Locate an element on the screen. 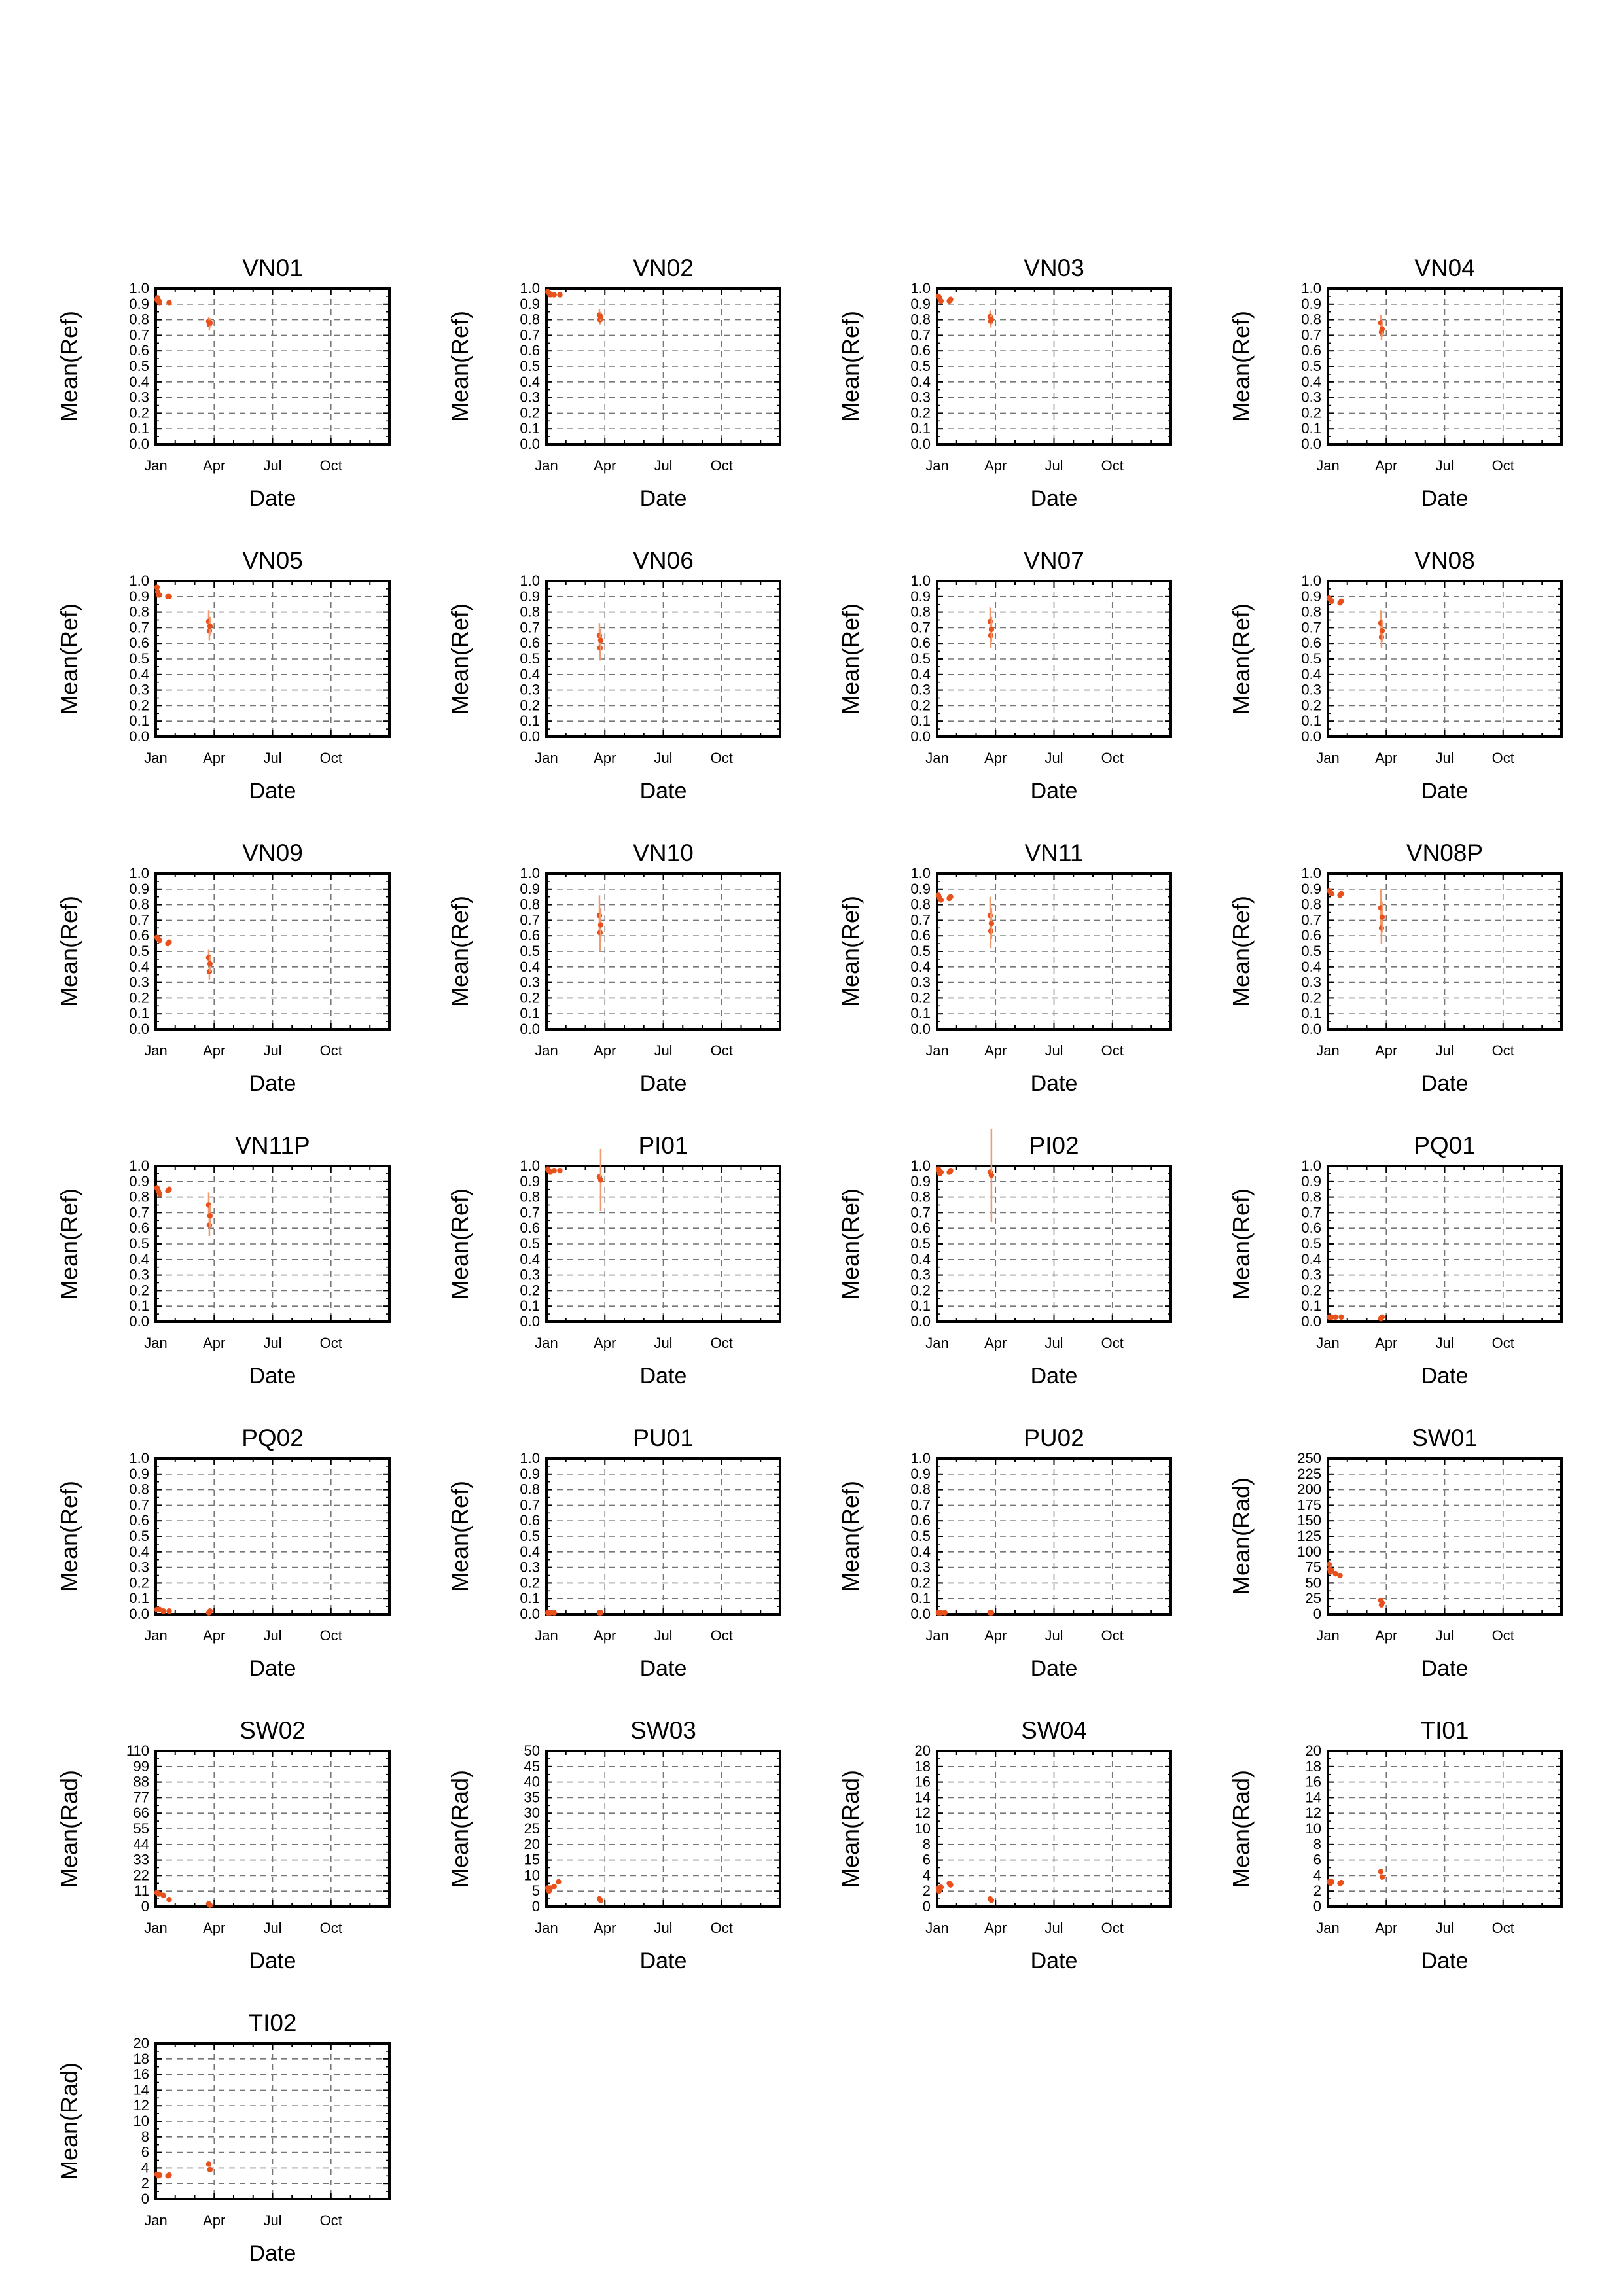 This screenshot has height=2296, width=1623. chart-title: SW04 is located at coordinates (1054, 1730).